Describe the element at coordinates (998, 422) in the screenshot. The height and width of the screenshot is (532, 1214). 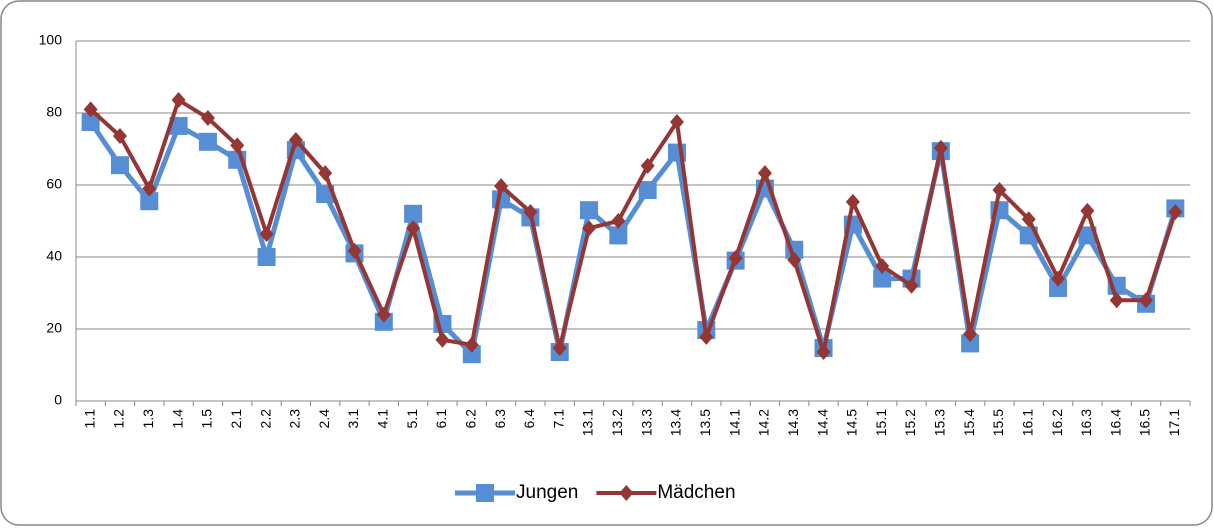
I see `x-tick-label: 15.5` at that location.